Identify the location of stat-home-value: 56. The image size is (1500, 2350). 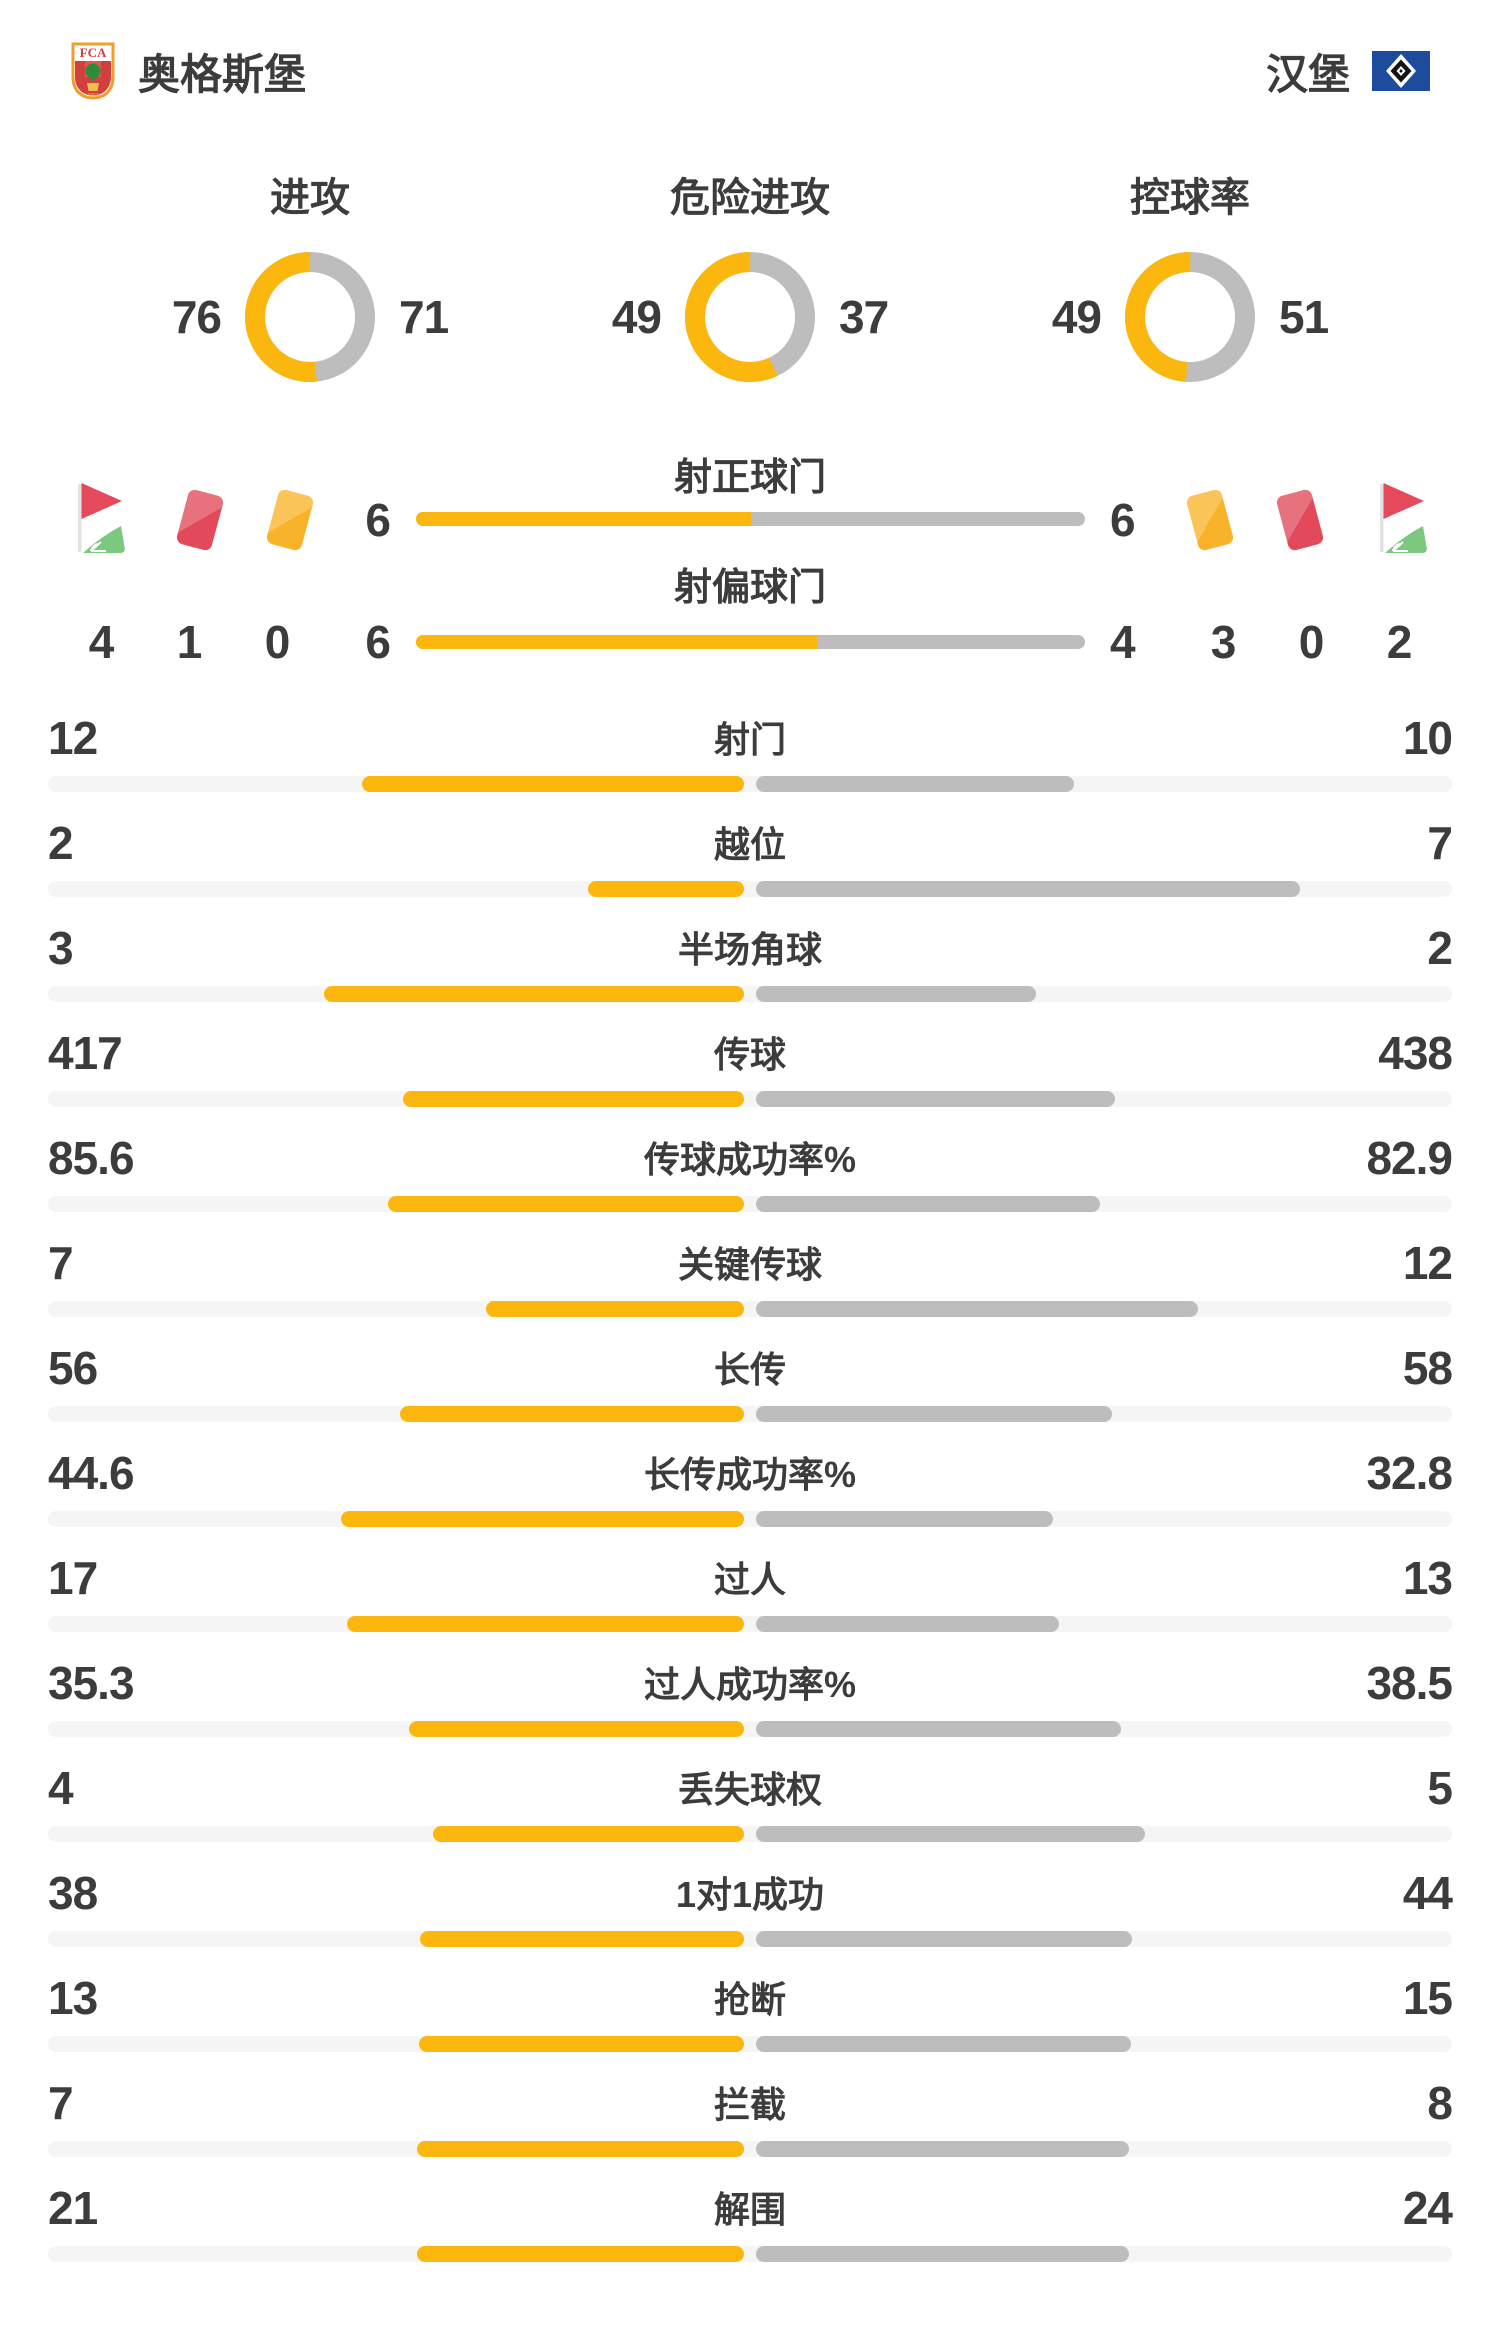
(73, 1368).